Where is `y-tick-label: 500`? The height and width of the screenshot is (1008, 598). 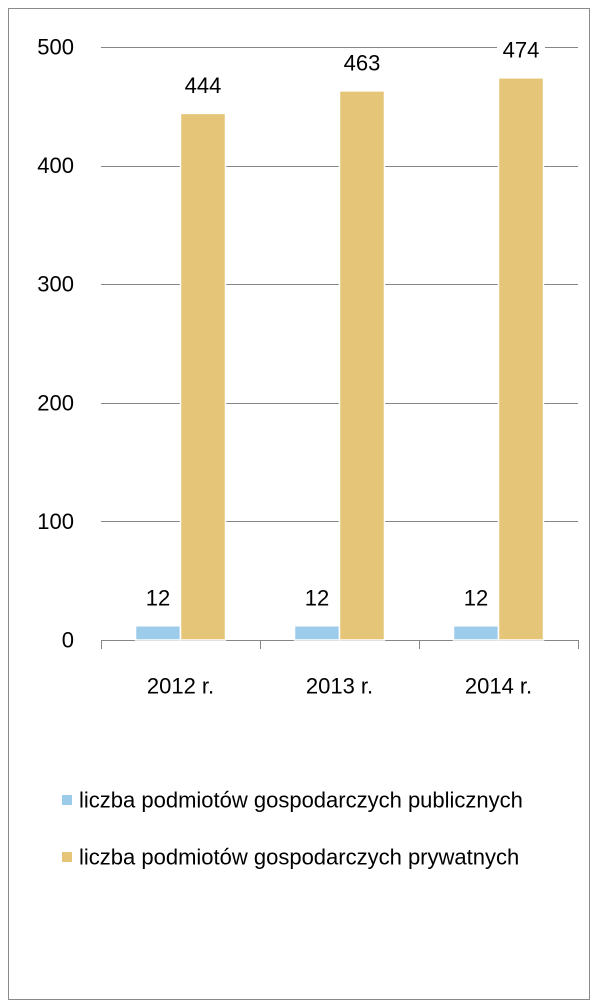
y-tick-label: 500 is located at coordinates (55, 47).